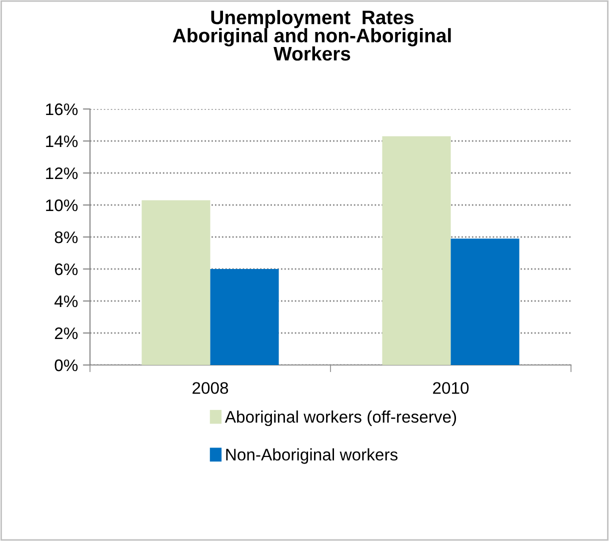 Image resolution: width=609 pixels, height=541 pixels. What do you see at coordinates (66, 269) in the screenshot?
I see `y-tick-label: 6%` at bounding box center [66, 269].